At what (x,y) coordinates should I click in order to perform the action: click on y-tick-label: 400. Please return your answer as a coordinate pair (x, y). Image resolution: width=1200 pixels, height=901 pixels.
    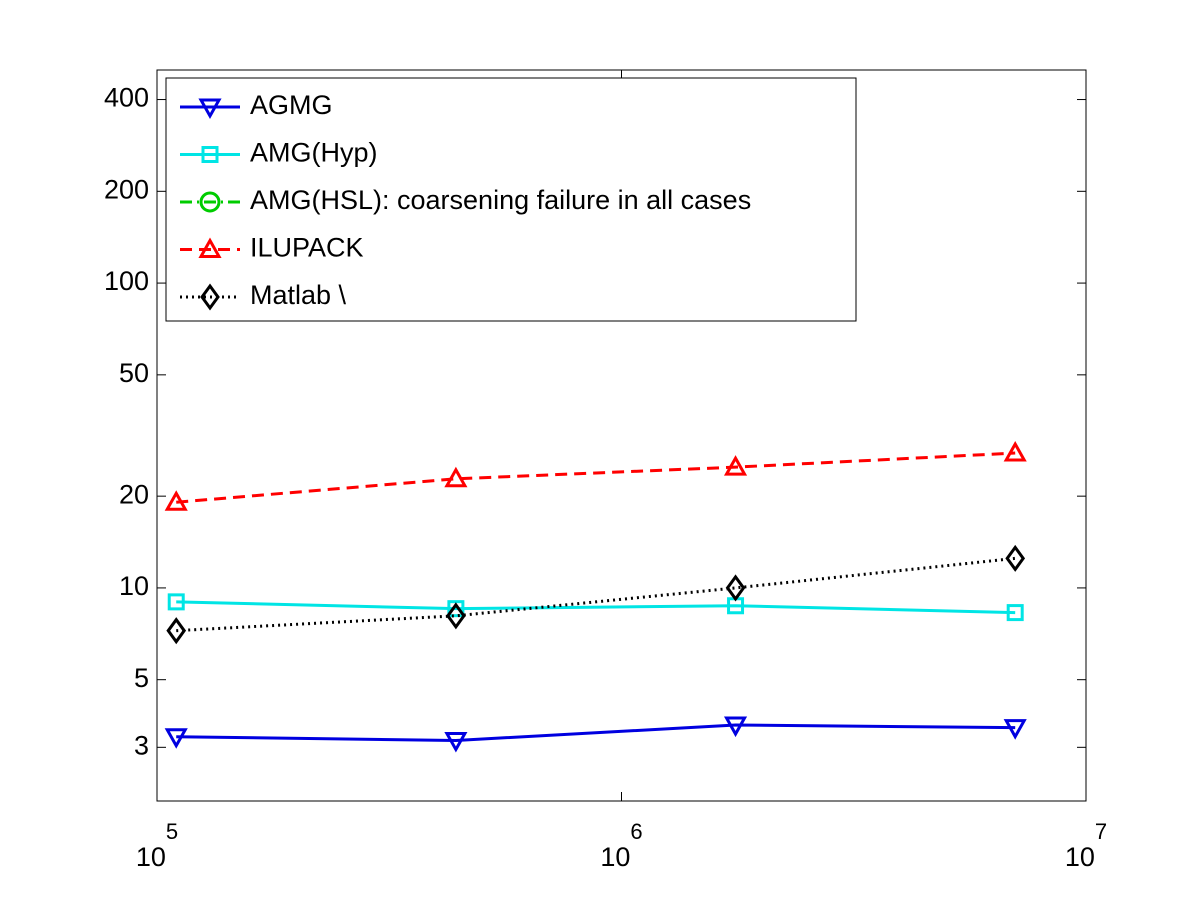
    Looking at the image, I should click on (126, 98).